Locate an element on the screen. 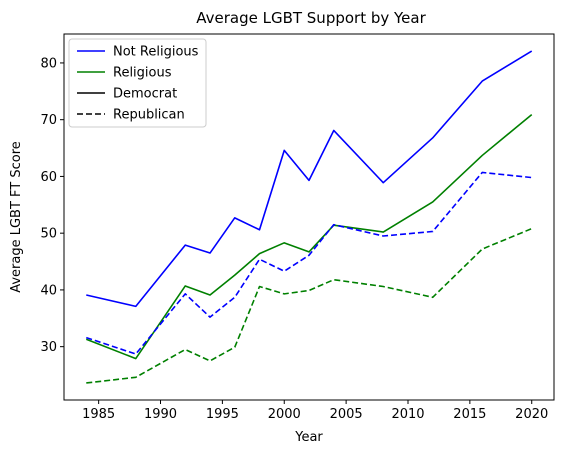 Image resolution: width=562 pixels, height=455 pixels. legend-label: Religious is located at coordinates (142, 73).